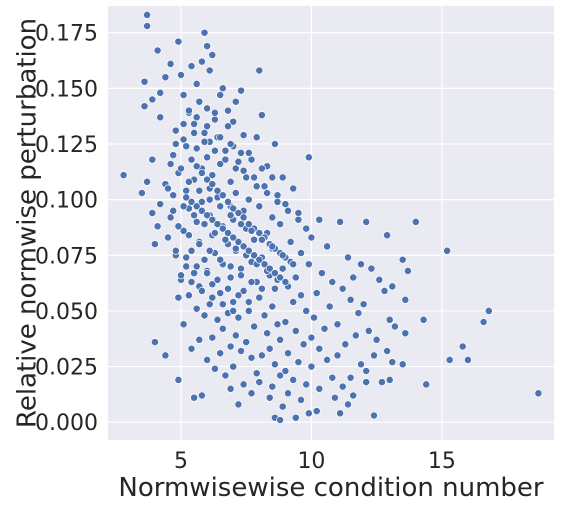 The image size is (561, 506). I want to click on y-axis-label: Relative normwise perturbation, so click(28, 223).